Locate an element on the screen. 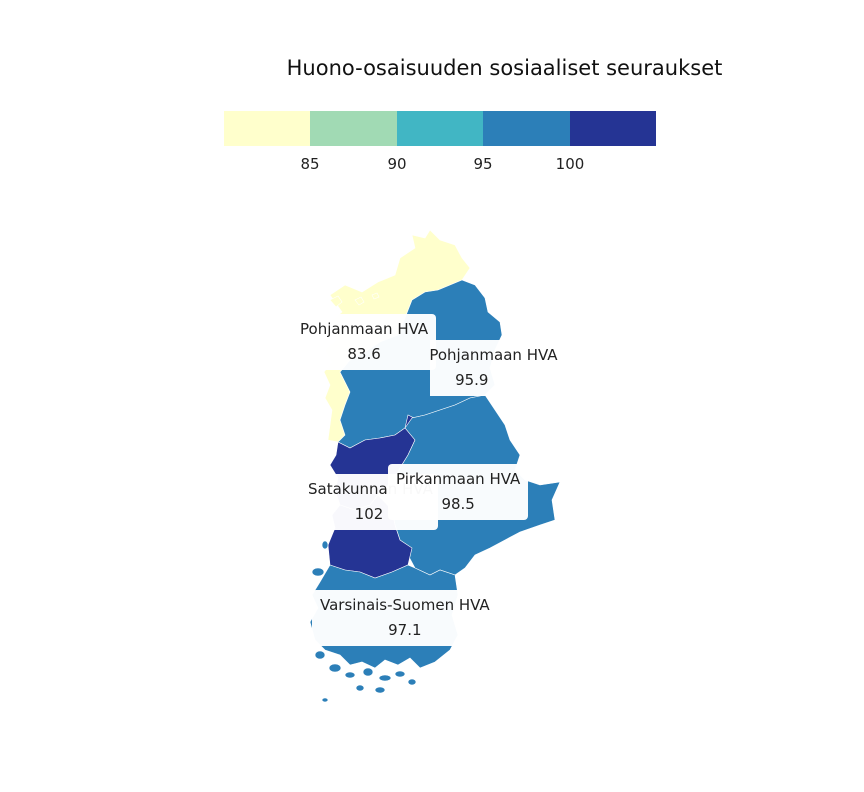 This screenshot has width=864, height=792. region-name: Pirkanmaan HVA is located at coordinates (458, 479).